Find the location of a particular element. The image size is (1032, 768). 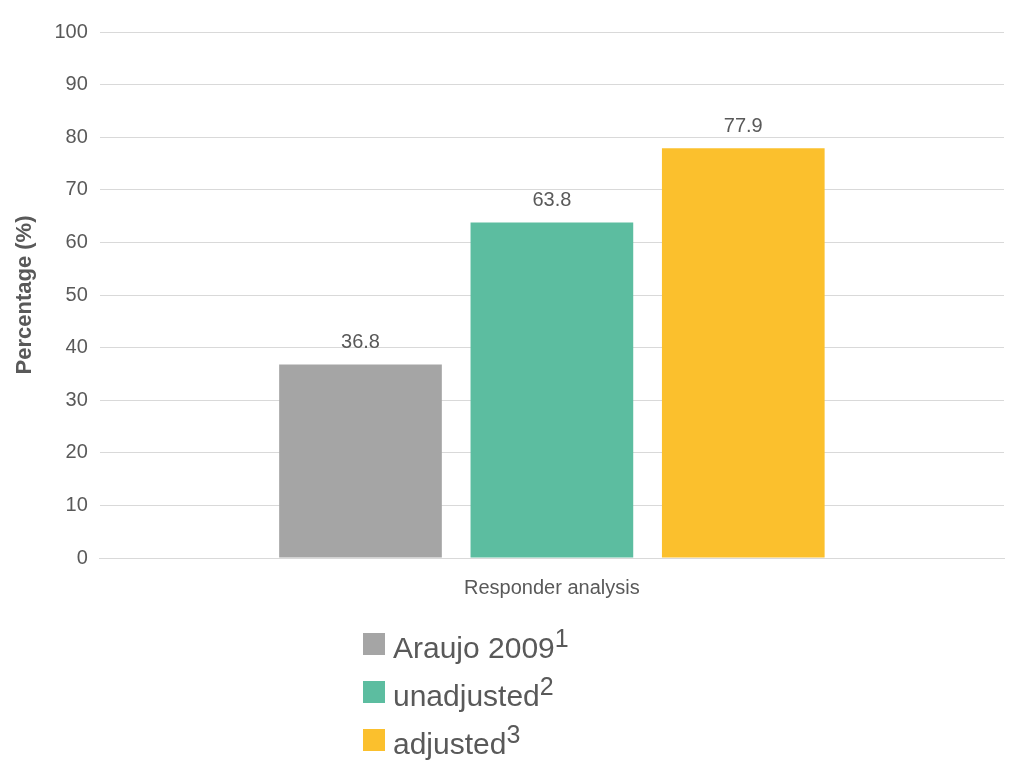

y-tick-label: 80 is located at coordinates (76, 135).